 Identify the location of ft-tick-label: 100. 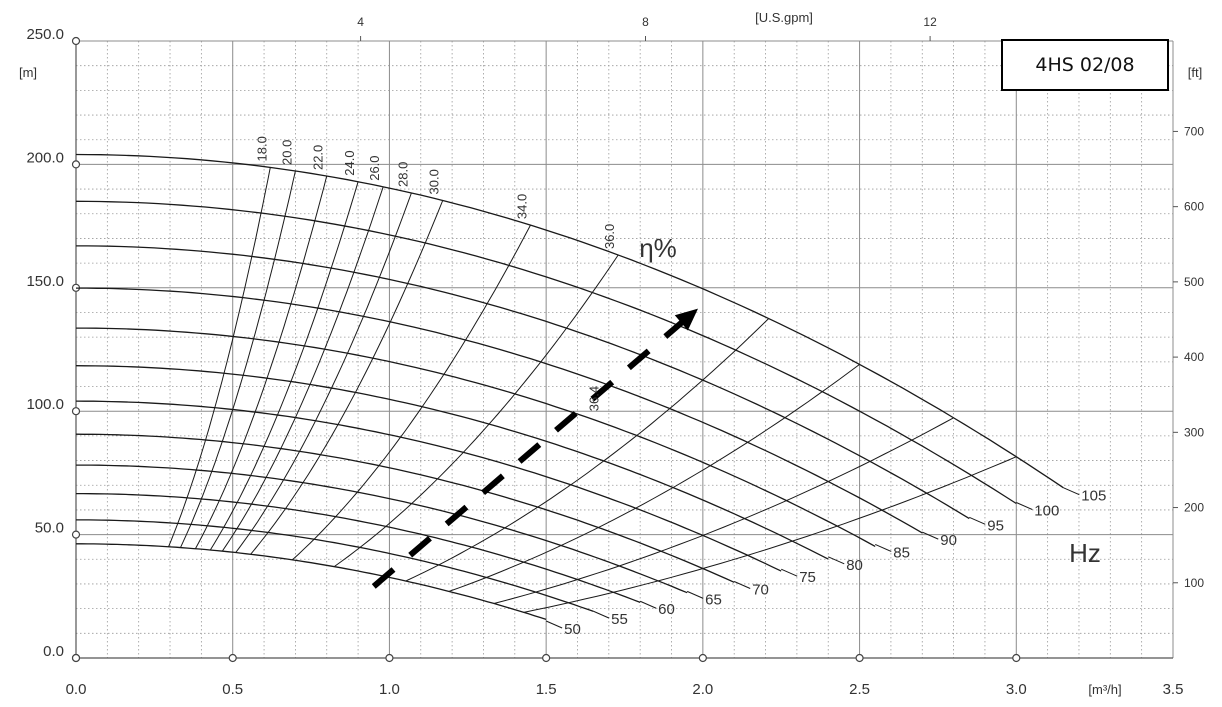
(1194, 583).